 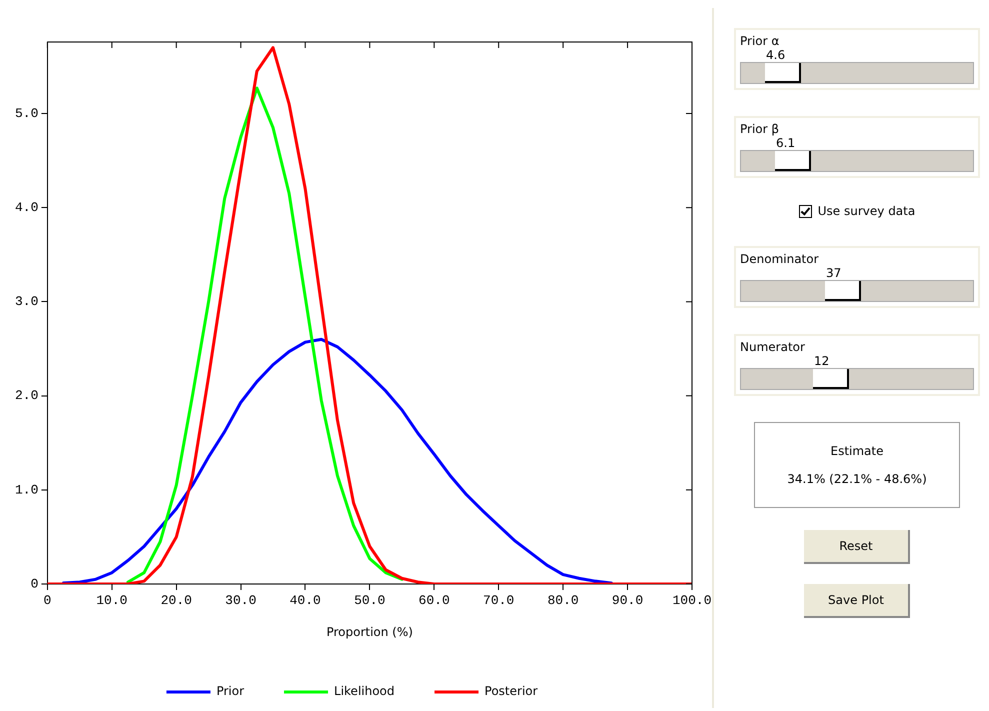 What do you see at coordinates (26, 208) in the screenshot?
I see `y-tick-label: 4.0` at bounding box center [26, 208].